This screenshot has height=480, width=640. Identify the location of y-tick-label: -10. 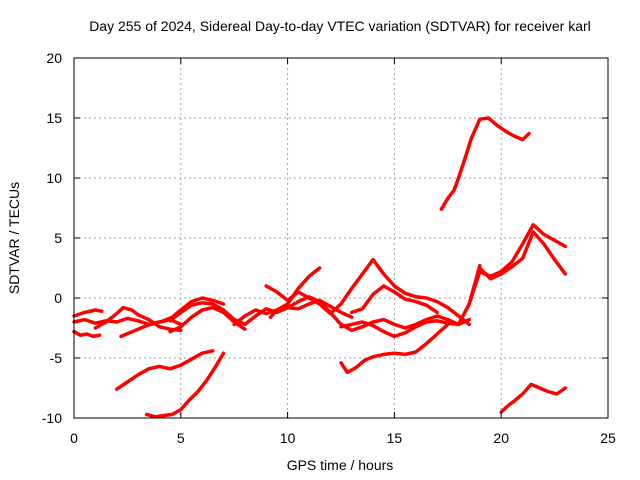
(52, 418).